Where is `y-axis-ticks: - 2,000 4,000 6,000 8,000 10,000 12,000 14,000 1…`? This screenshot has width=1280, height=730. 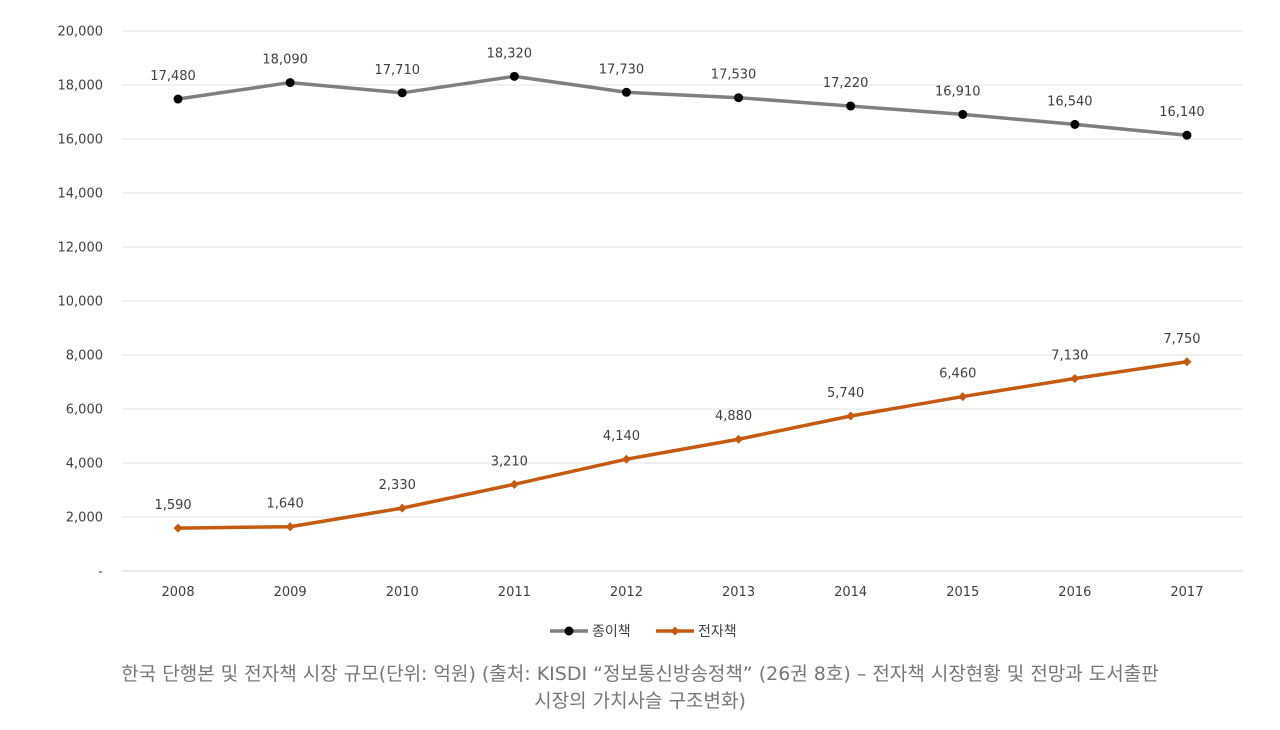
y-axis-ticks: - 2,000 4,000 6,000 8,000 10,000 12,000 14,000 1… is located at coordinates (81, 302).